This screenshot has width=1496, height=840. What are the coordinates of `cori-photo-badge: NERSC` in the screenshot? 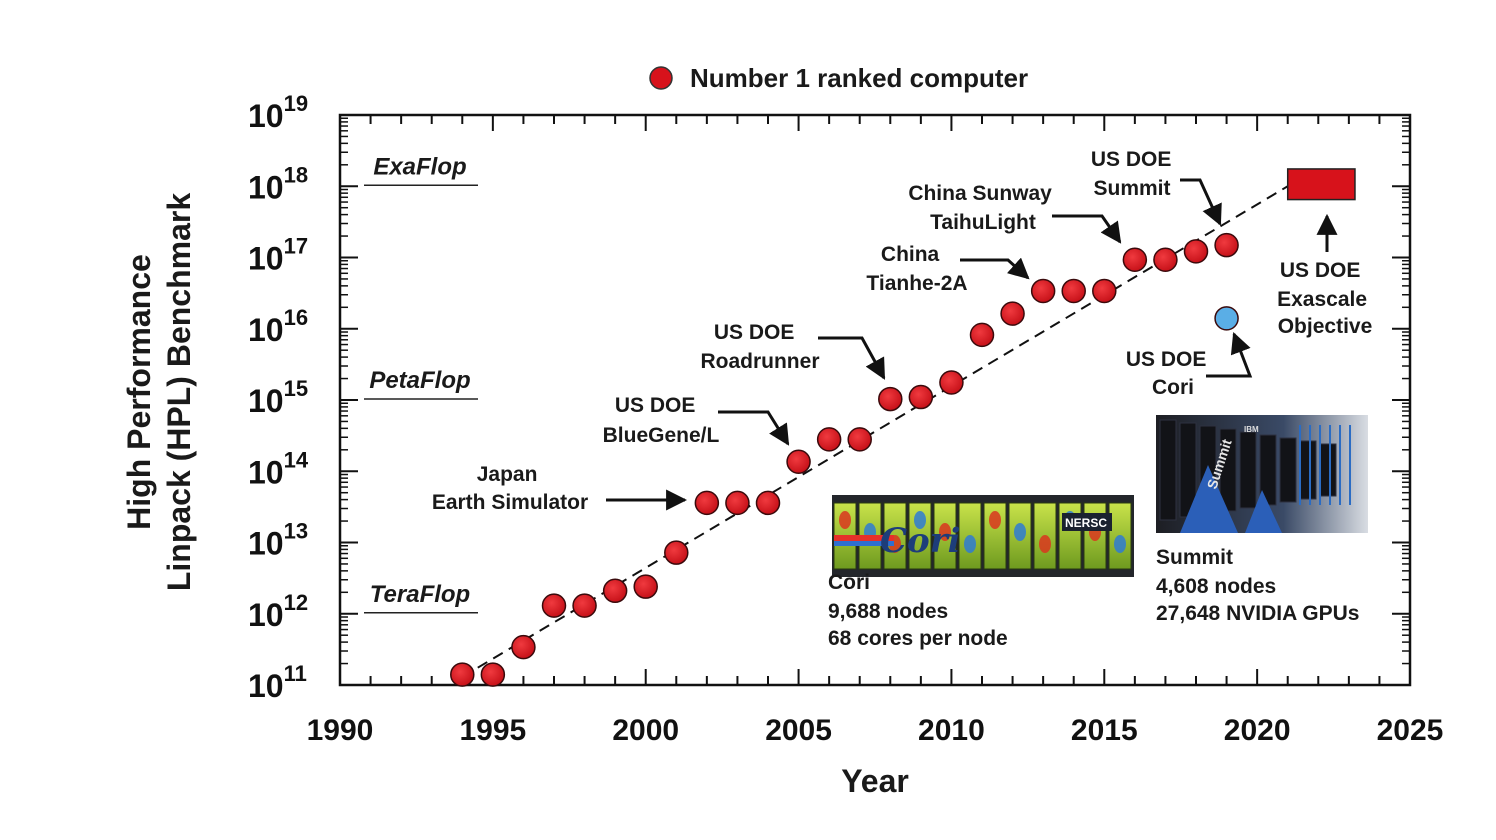 It's located at (1086, 523).